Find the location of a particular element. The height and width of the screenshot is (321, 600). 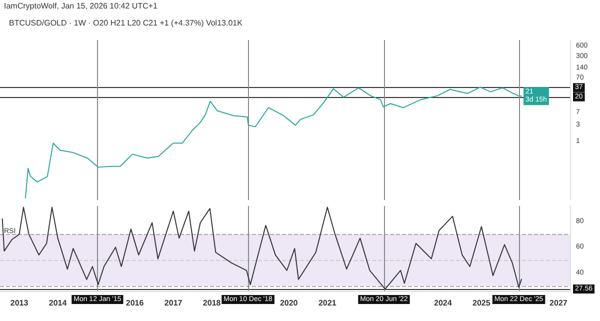

x-tick-label: 2016 is located at coordinates (135, 303).